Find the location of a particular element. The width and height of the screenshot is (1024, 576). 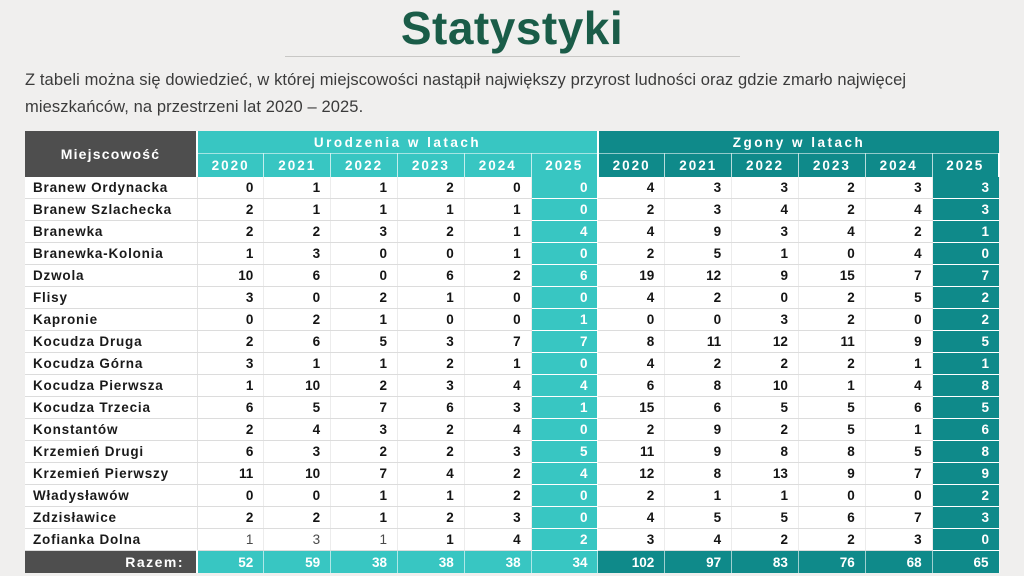

births-value-cell: 4 is located at coordinates (498, 540).